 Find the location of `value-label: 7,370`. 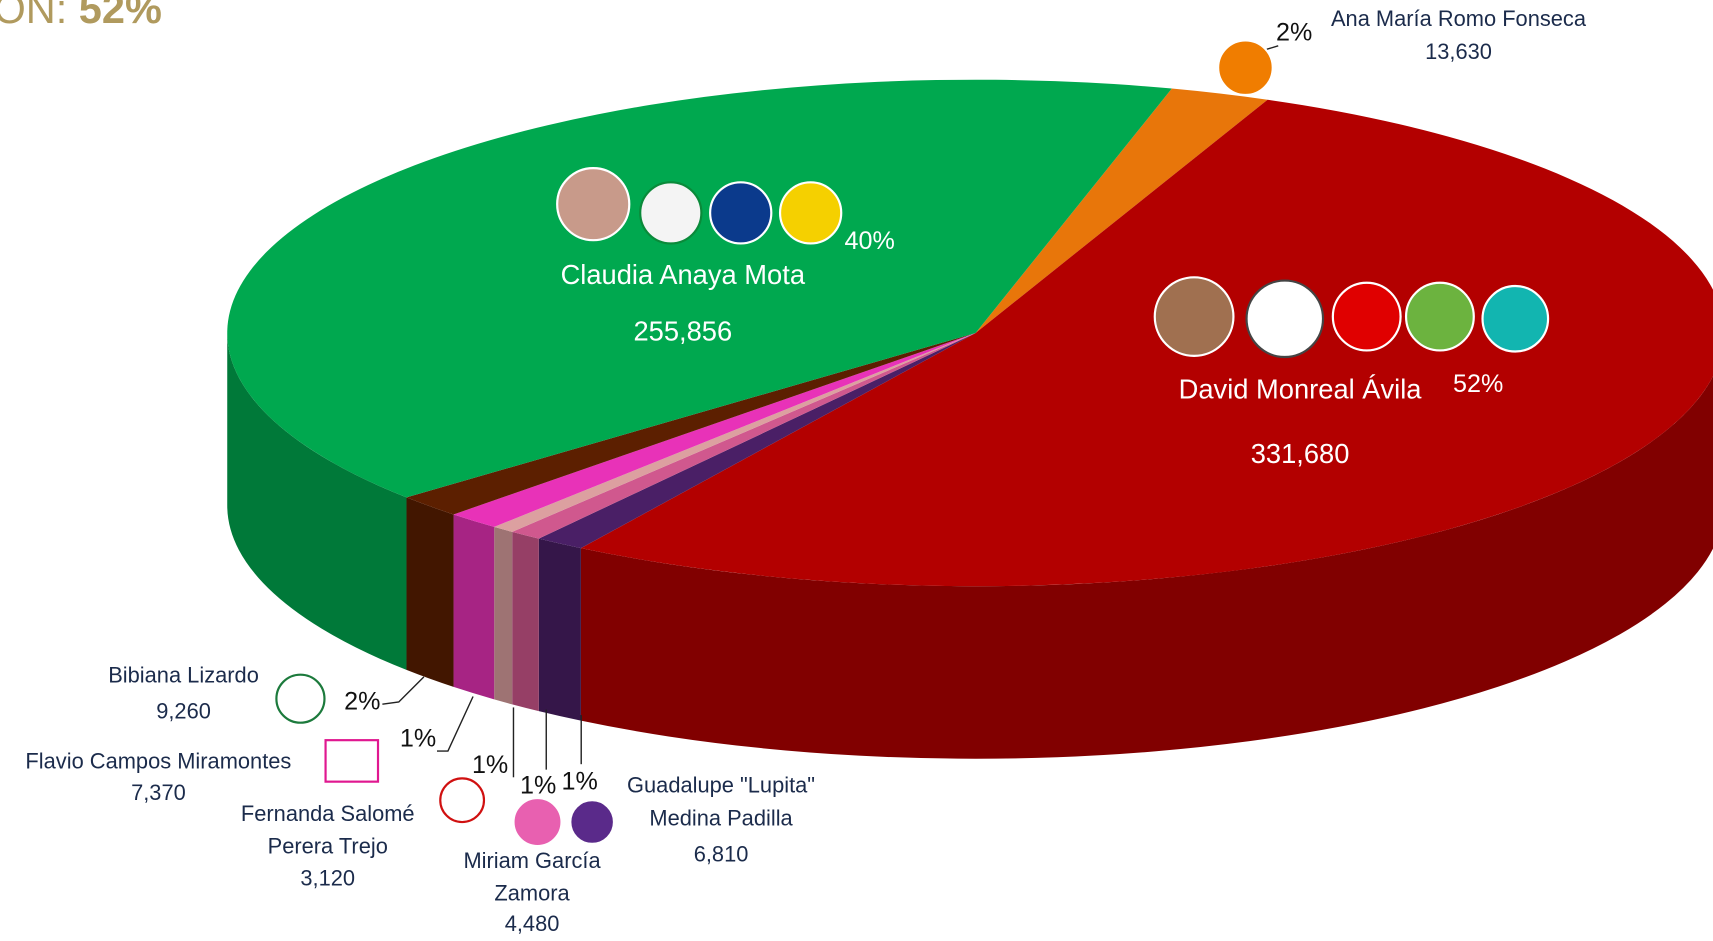

value-label: 7,370 is located at coordinates (158, 793).